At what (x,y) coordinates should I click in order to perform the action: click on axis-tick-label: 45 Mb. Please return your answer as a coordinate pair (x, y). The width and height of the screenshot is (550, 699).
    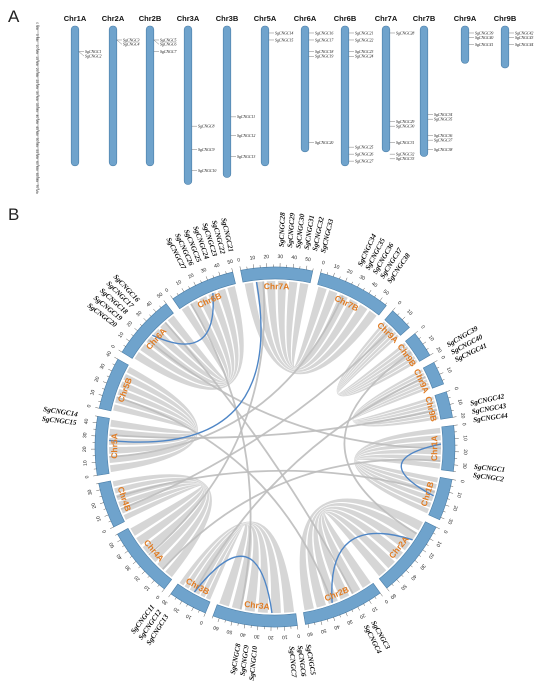
    Looking at the image, I should click on (37, 131).